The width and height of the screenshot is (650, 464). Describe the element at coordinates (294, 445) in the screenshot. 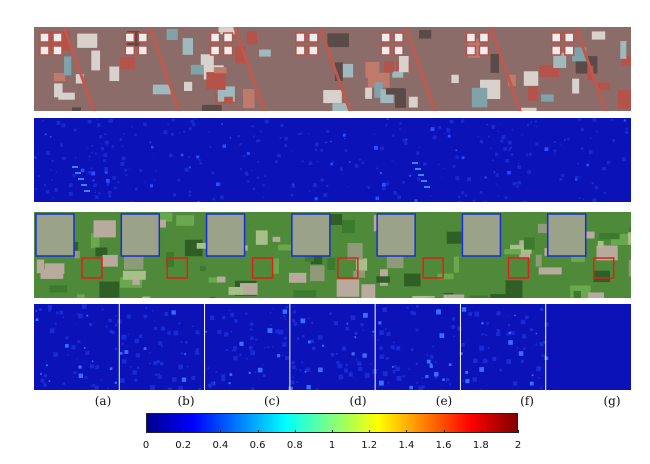

I see `colorbar-tick-label: 0.8` at that location.